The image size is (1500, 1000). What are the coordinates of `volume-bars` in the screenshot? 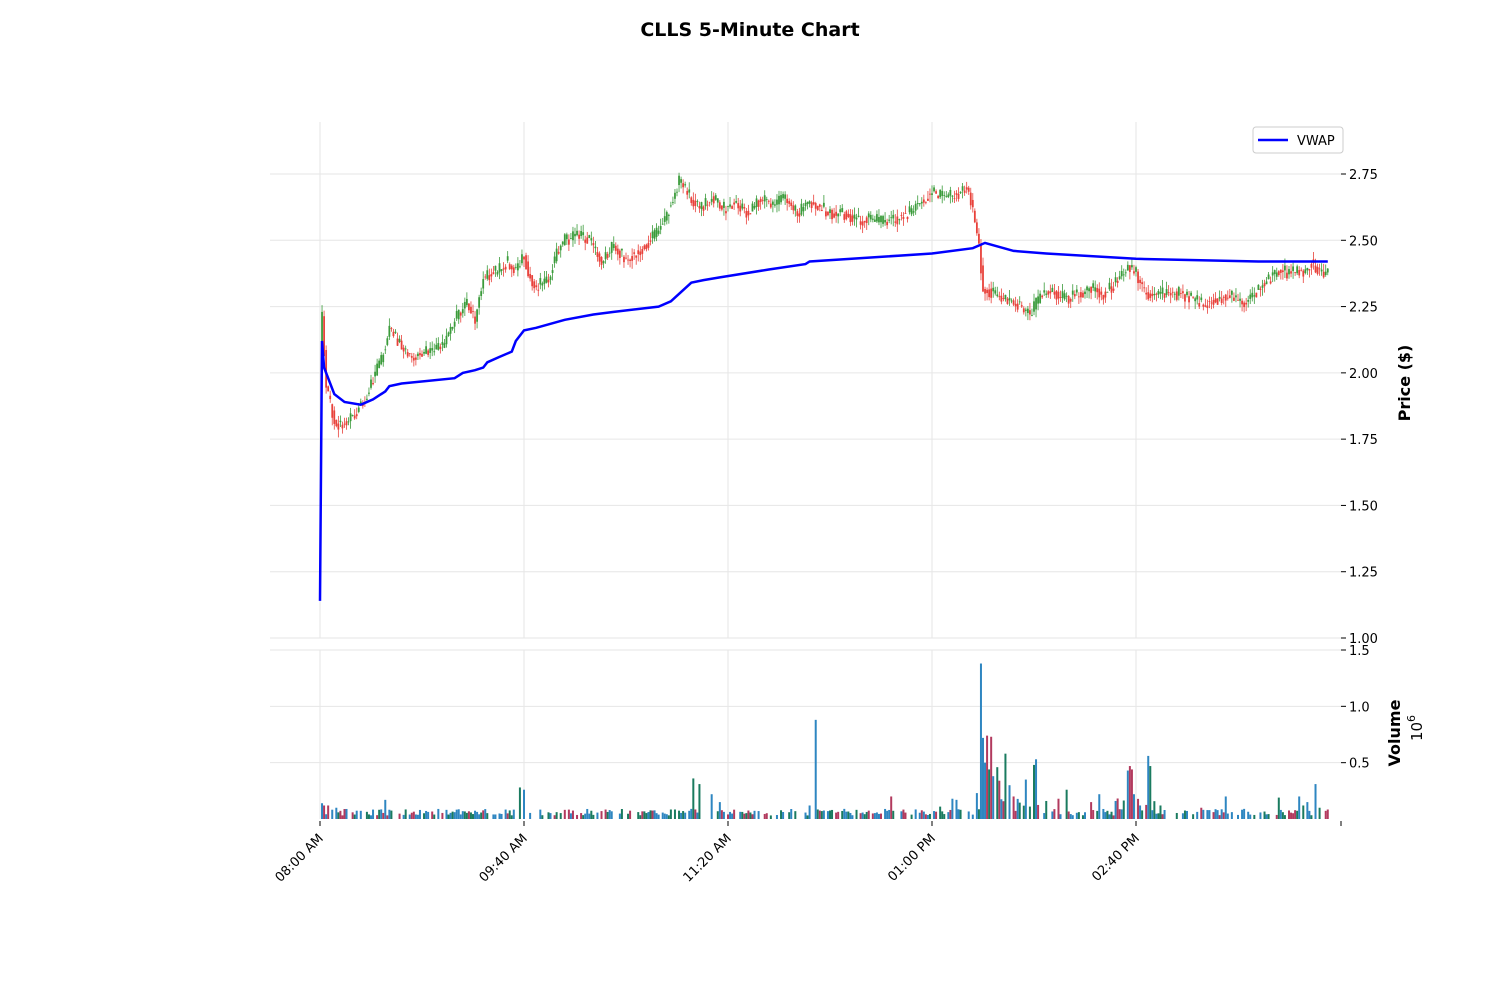 It's located at (825, 741).